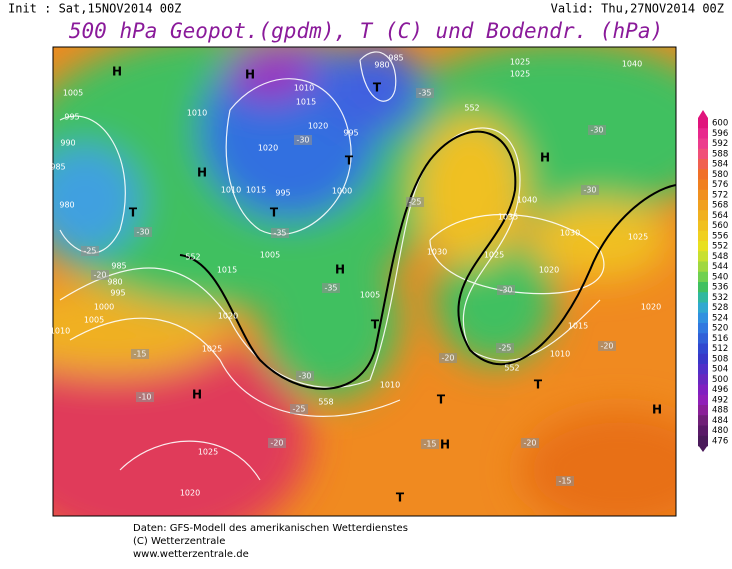 The image size is (732, 569). I want to click on colorbar-label: 504, so click(720, 370).